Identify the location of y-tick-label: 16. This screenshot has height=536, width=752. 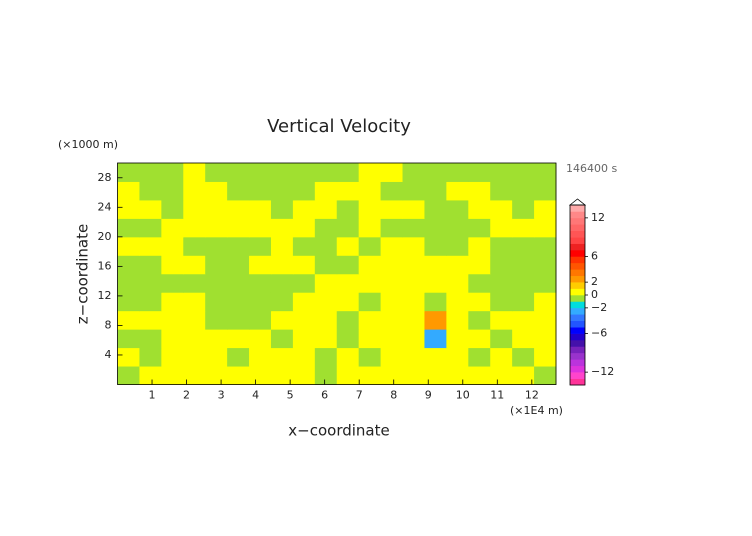
(105, 265).